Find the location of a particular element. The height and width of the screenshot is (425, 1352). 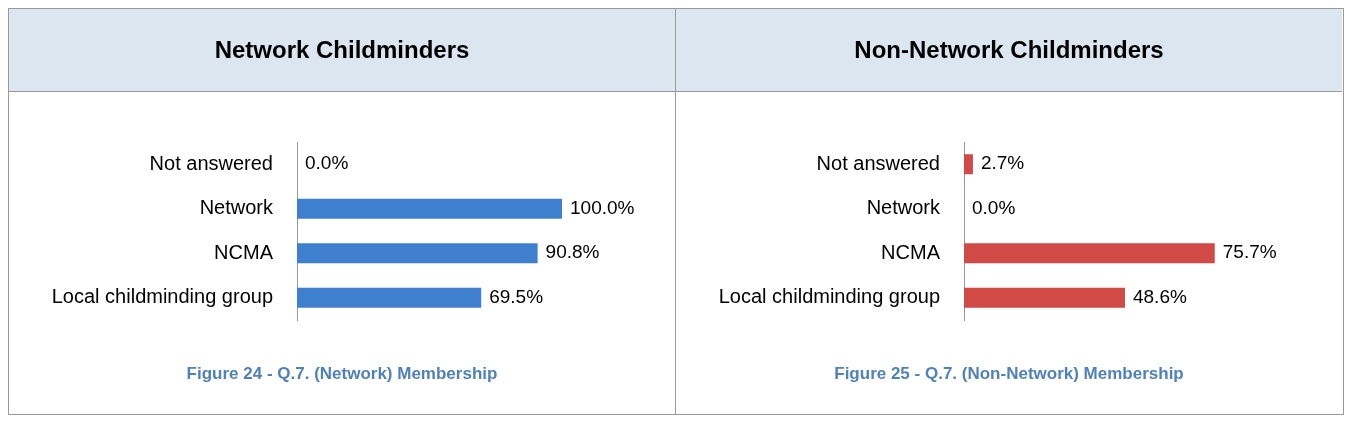

caption: Figure 25 - Q.7. (Non-Network) Membership is located at coordinates (1009, 374).